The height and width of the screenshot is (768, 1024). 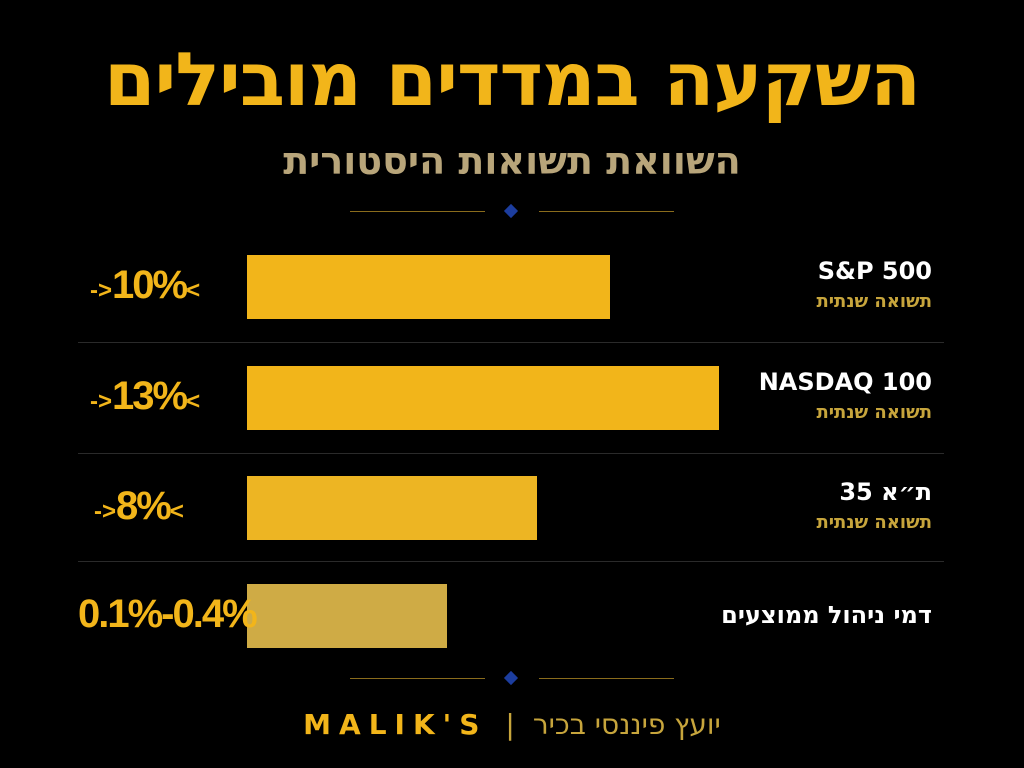 I want to click on category-label: NASDAQ 100, so click(x=845, y=382).